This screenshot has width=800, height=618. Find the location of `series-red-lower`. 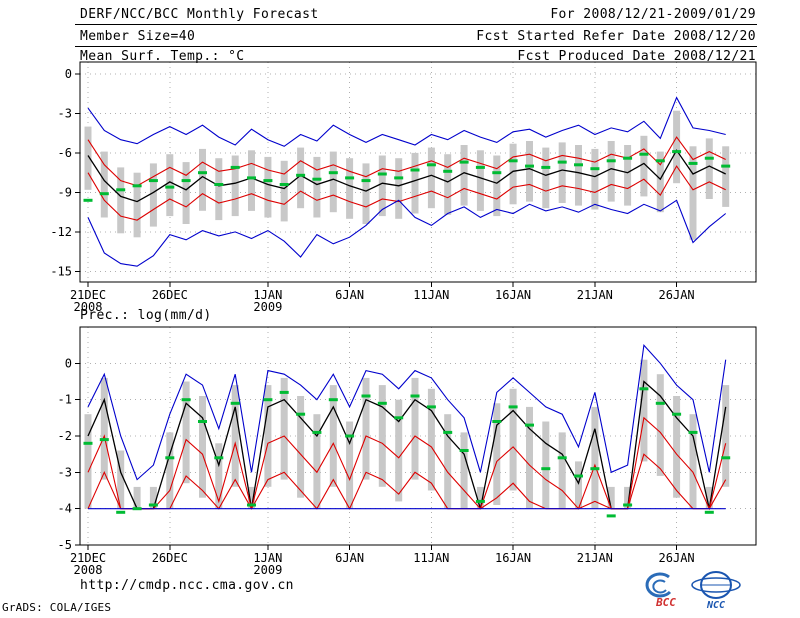

series-red-lower is located at coordinates (406, 193).